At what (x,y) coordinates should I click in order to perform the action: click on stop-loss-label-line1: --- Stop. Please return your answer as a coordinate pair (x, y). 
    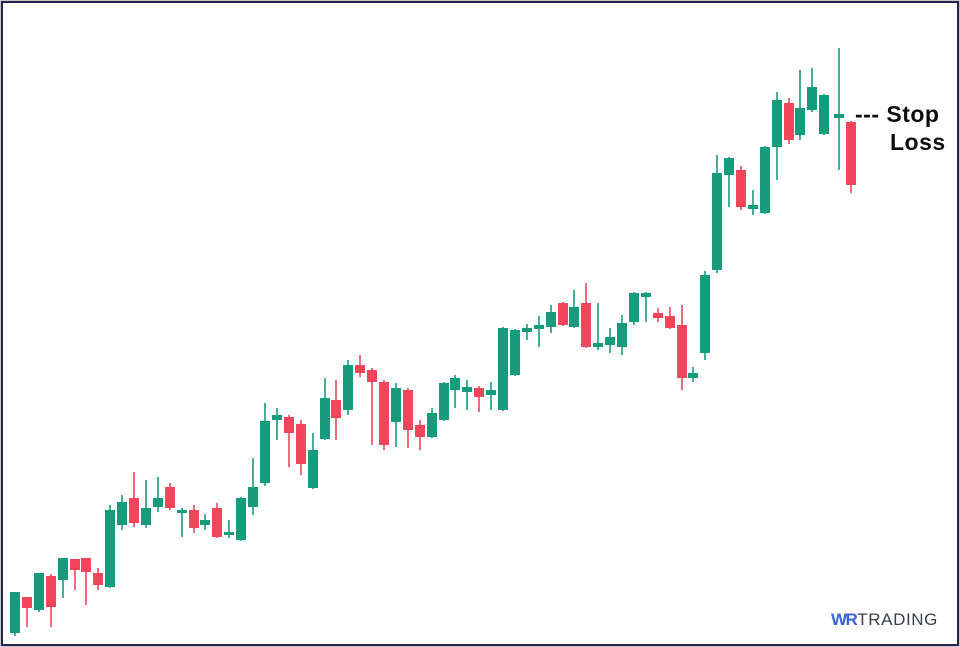
    Looking at the image, I should click on (897, 114).